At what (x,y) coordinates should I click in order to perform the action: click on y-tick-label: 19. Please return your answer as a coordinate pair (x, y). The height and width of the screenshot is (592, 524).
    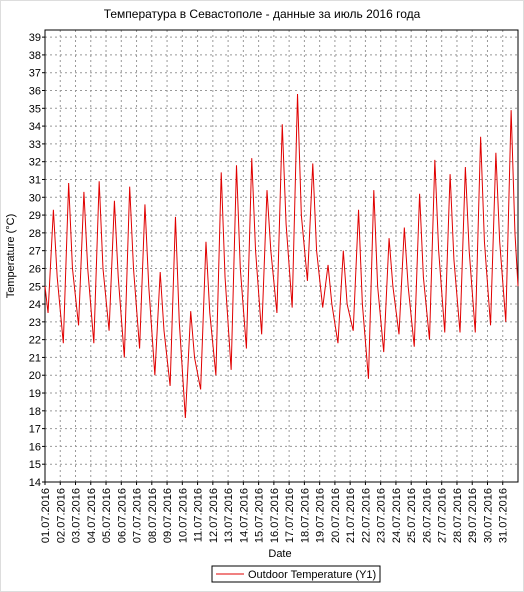
    Looking at the image, I should click on (35, 394).